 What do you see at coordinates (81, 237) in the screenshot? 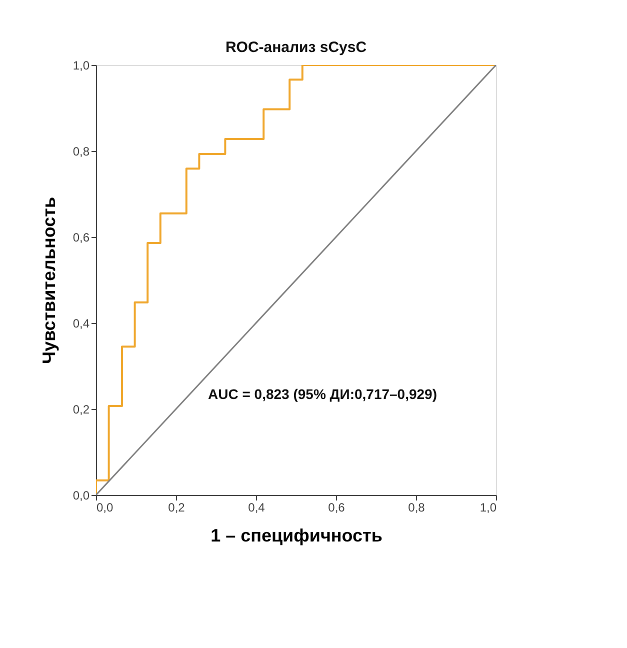
I see `y-tick-label: 0,6` at bounding box center [81, 237].